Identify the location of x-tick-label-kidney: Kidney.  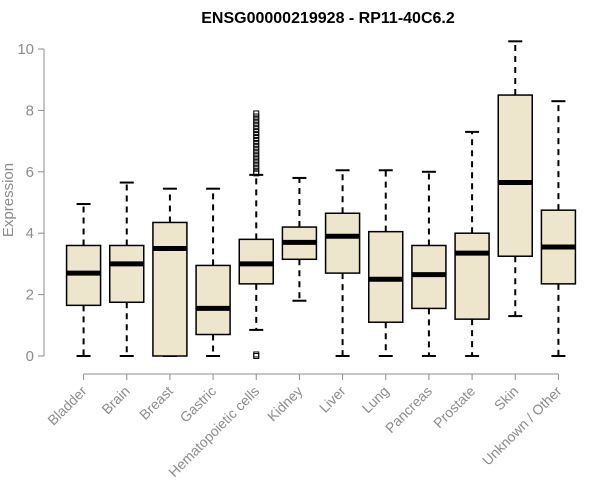
(285, 404).